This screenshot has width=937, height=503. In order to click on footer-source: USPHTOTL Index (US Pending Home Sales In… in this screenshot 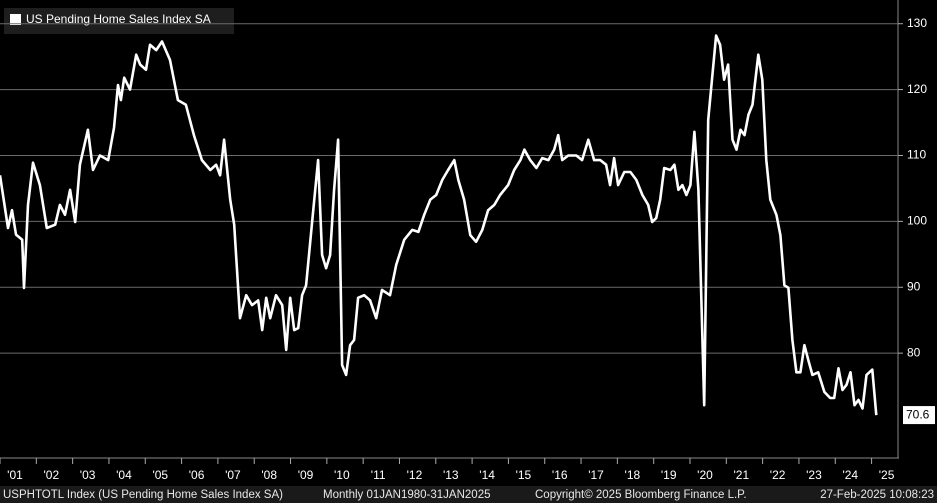, I will do `click(143, 495)`.